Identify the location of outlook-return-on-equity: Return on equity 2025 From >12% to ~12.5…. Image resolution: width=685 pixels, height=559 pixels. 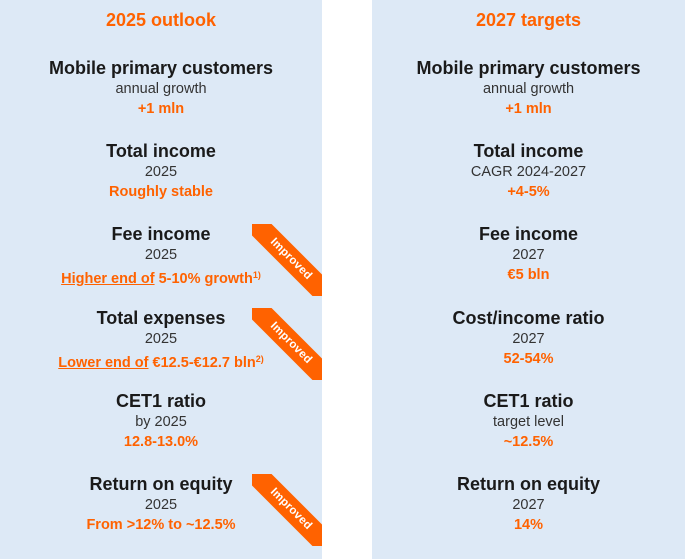
(161, 504).